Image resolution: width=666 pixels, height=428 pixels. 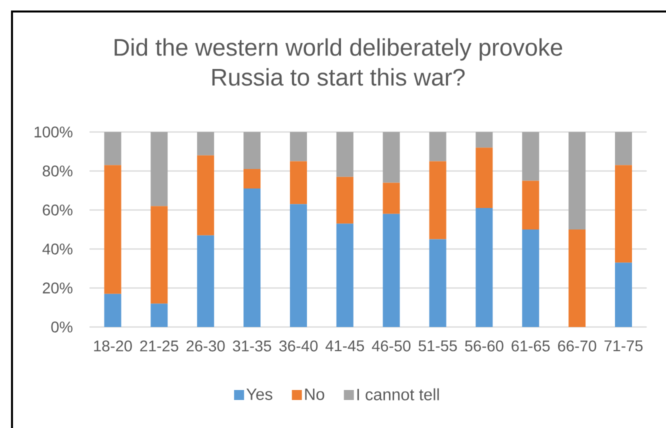 What do you see at coordinates (57, 171) in the screenshot?
I see `y-tick-label: 80%` at bounding box center [57, 171].